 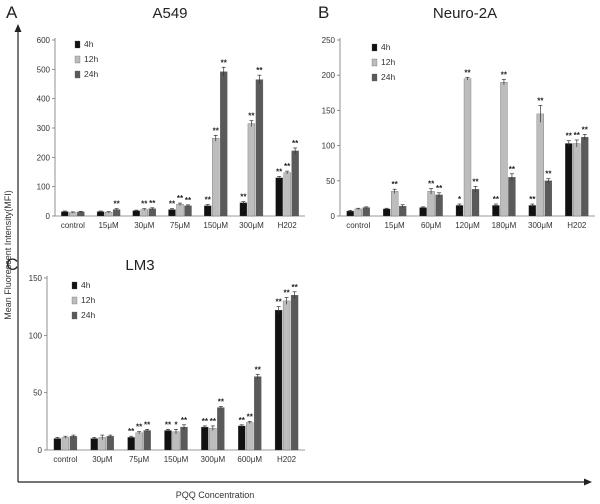 What do you see at coordinates (44, 99) in the screenshot?
I see `y-tick-label: 400` at bounding box center [44, 99].